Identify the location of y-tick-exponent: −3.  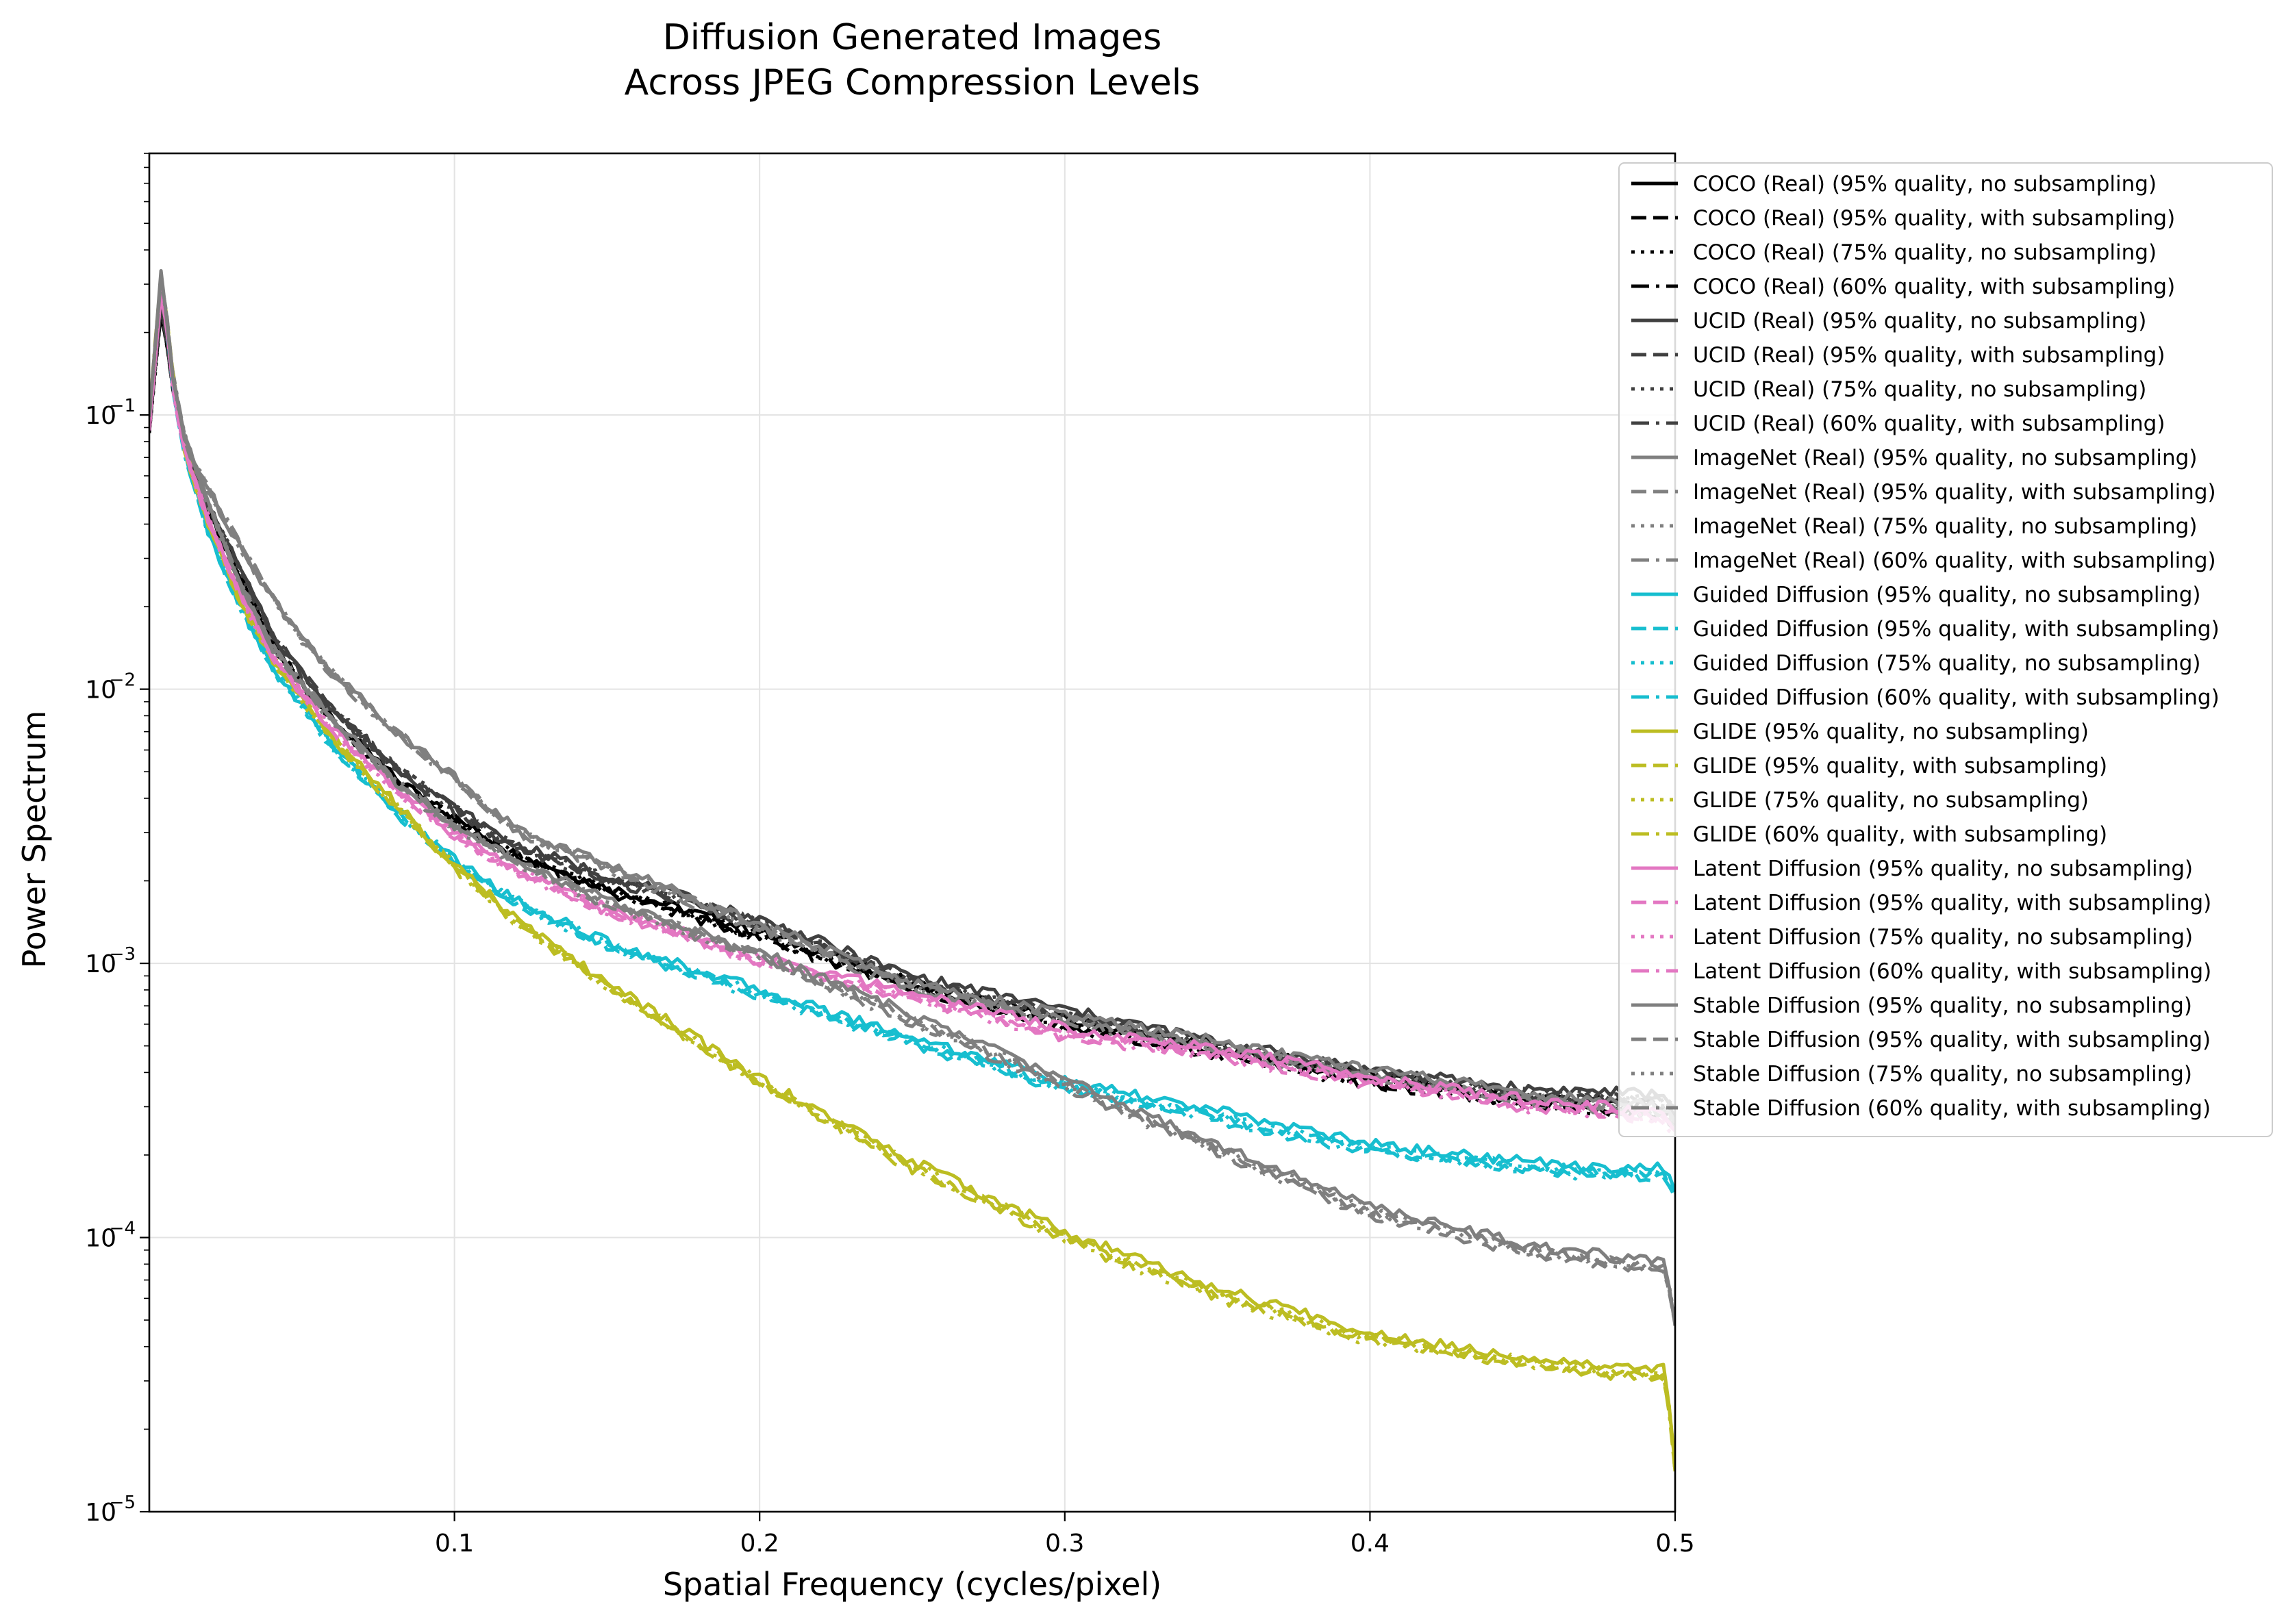
(123, 954).